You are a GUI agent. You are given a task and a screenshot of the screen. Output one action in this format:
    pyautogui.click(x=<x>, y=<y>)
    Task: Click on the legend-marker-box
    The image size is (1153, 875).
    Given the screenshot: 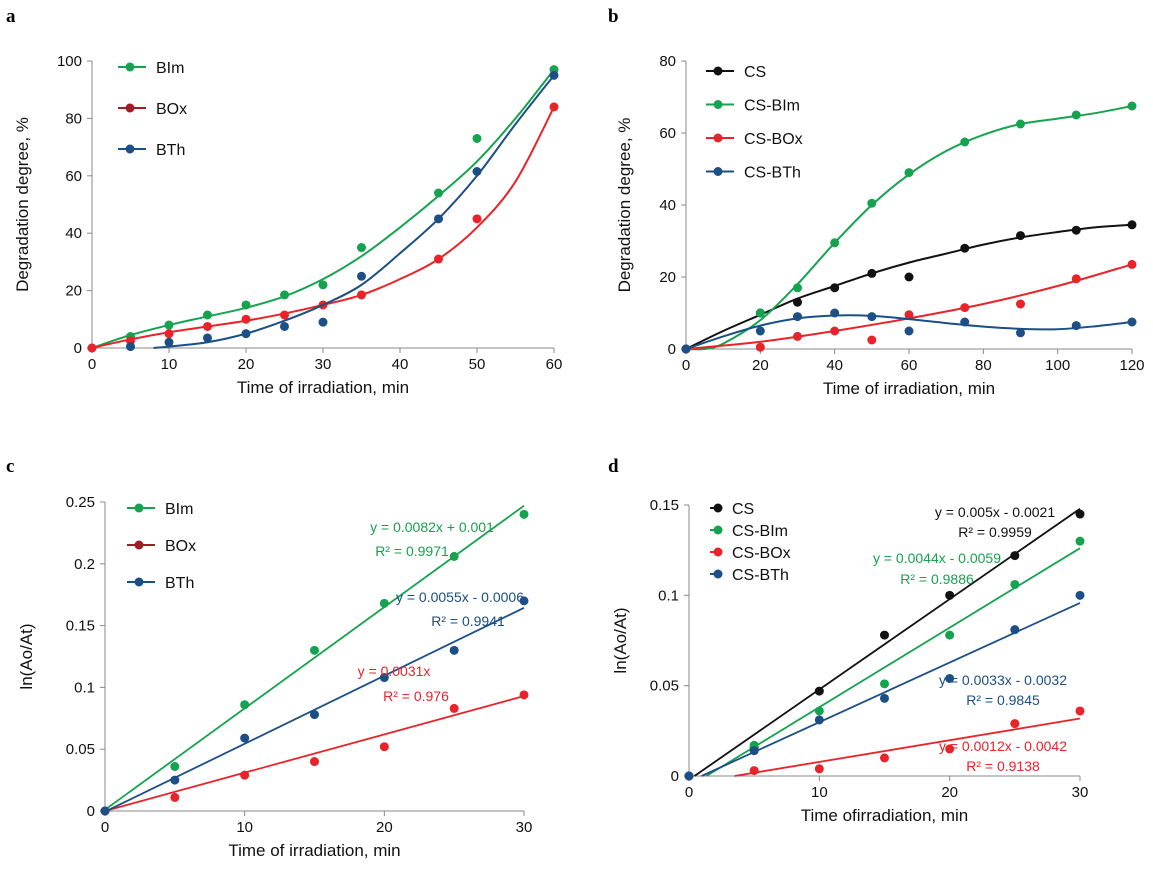 What is the action you would take?
    pyautogui.click(x=139, y=545)
    